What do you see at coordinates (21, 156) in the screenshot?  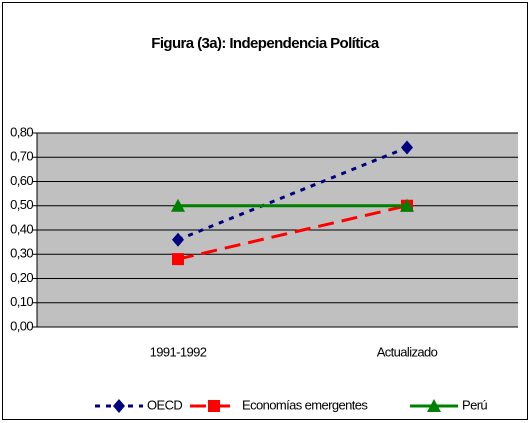 I see `y-tick-label: 0,70` at bounding box center [21, 156].